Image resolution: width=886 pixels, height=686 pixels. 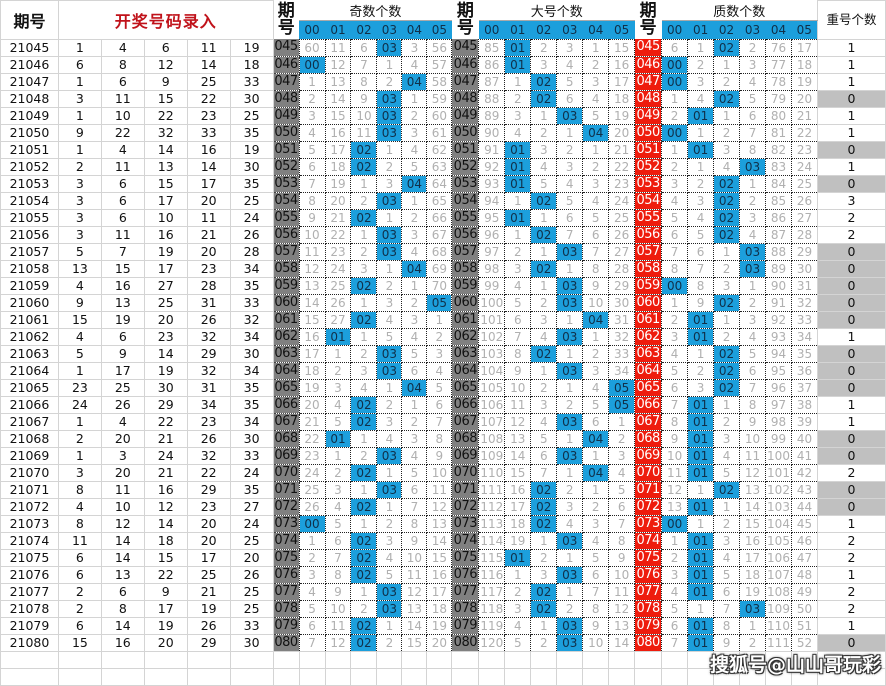 What do you see at coordinates (389, 302) in the screenshot?
I see `odd-miss-cell: 3` at bounding box center [389, 302].